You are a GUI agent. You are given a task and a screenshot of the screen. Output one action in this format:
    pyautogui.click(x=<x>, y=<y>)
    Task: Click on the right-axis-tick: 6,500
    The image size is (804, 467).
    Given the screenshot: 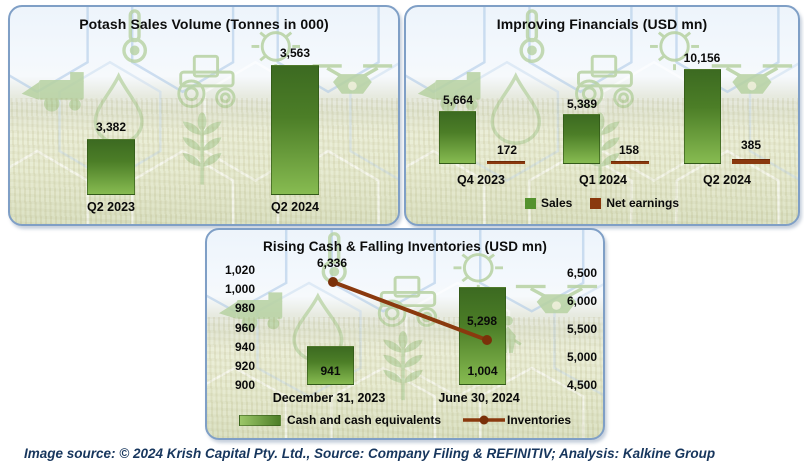 What is the action you would take?
    pyautogui.click(x=581, y=273)
    